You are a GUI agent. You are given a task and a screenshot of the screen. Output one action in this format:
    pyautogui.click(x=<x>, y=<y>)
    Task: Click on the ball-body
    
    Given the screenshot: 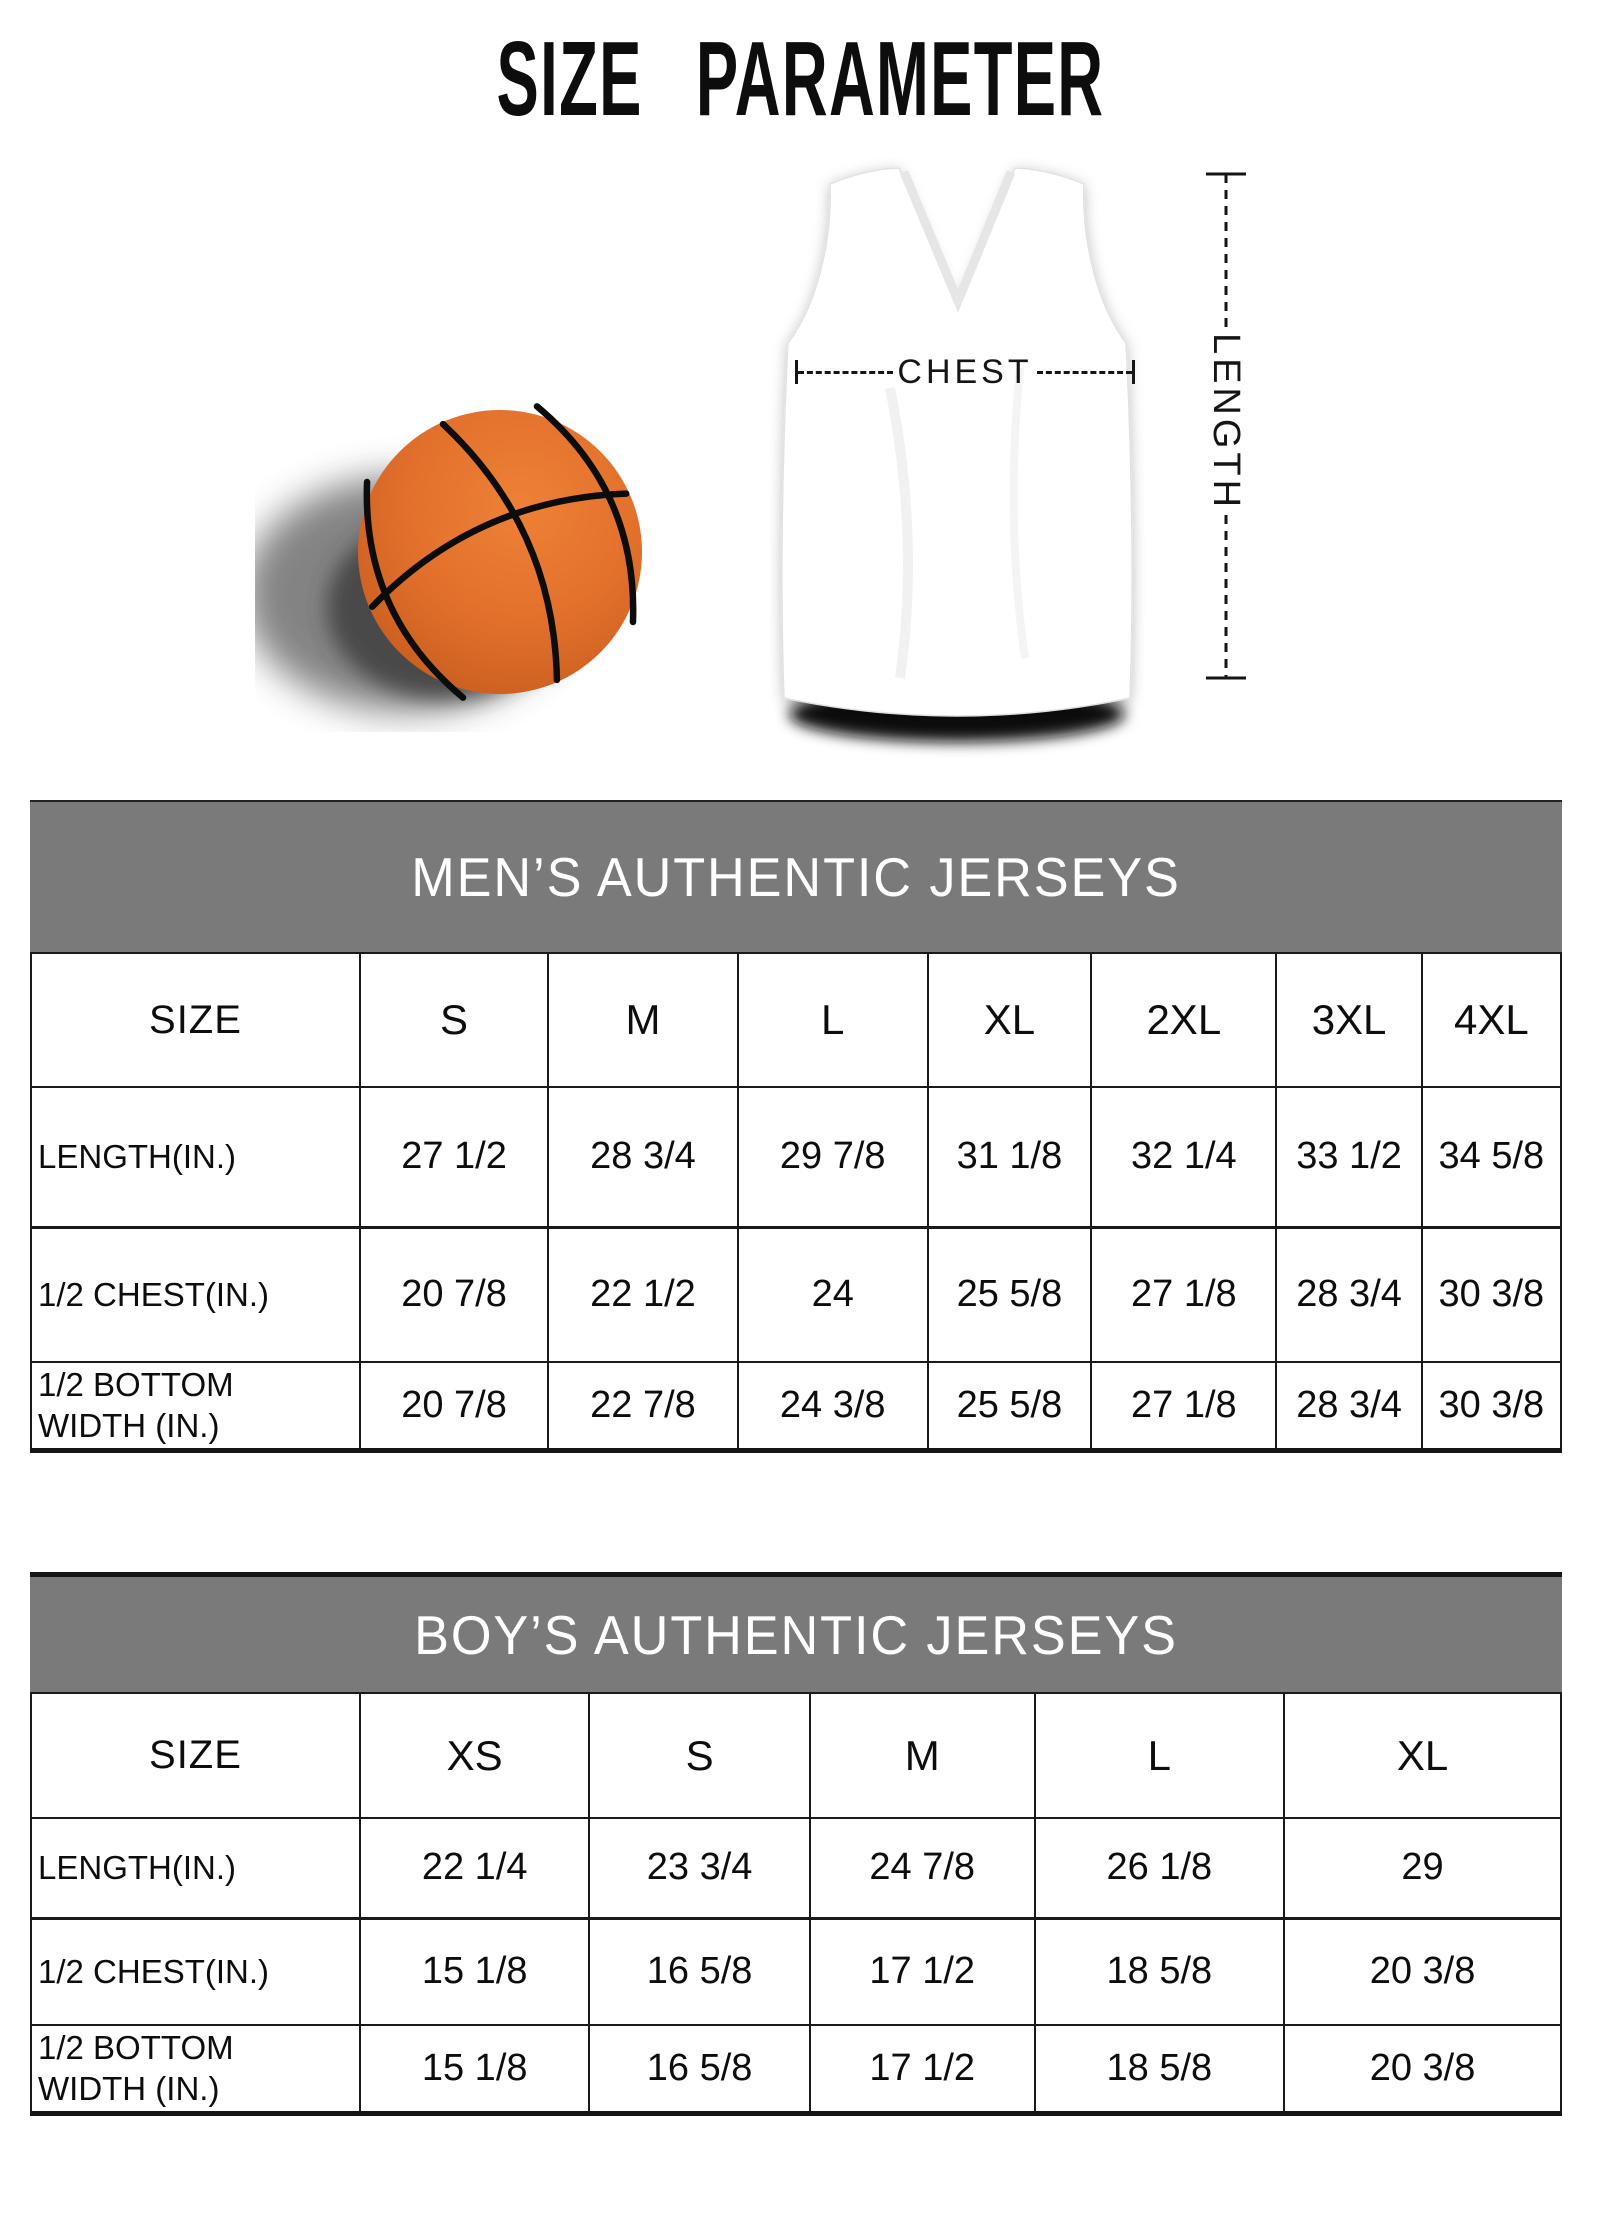 What is the action you would take?
    pyautogui.click(x=500, y=552)
    